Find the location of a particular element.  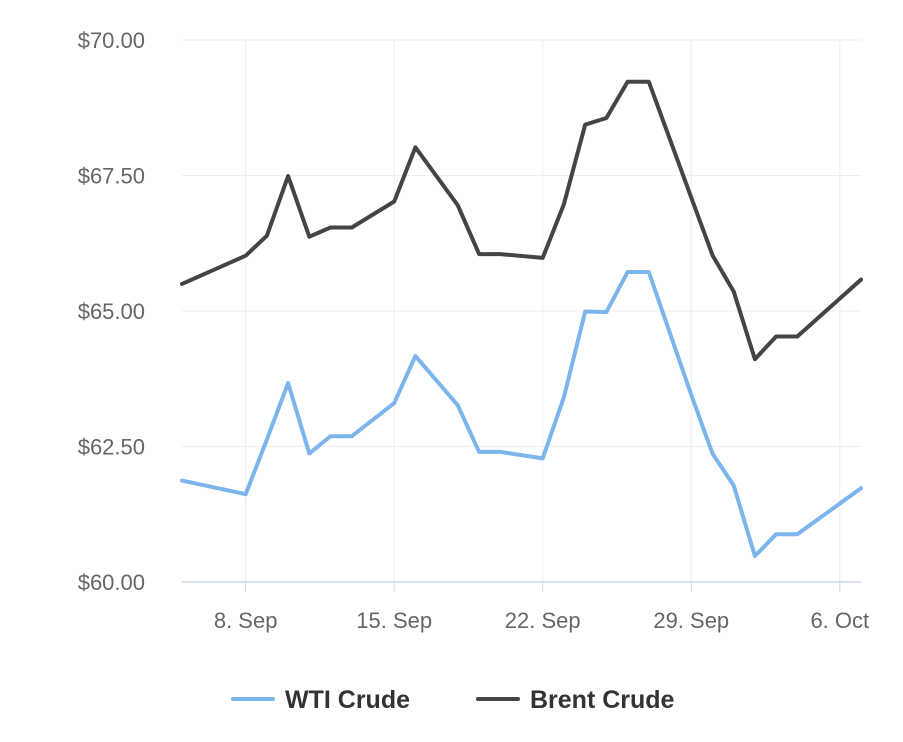

y-tick-label: $62.50 is located at coordinates (111, 447).